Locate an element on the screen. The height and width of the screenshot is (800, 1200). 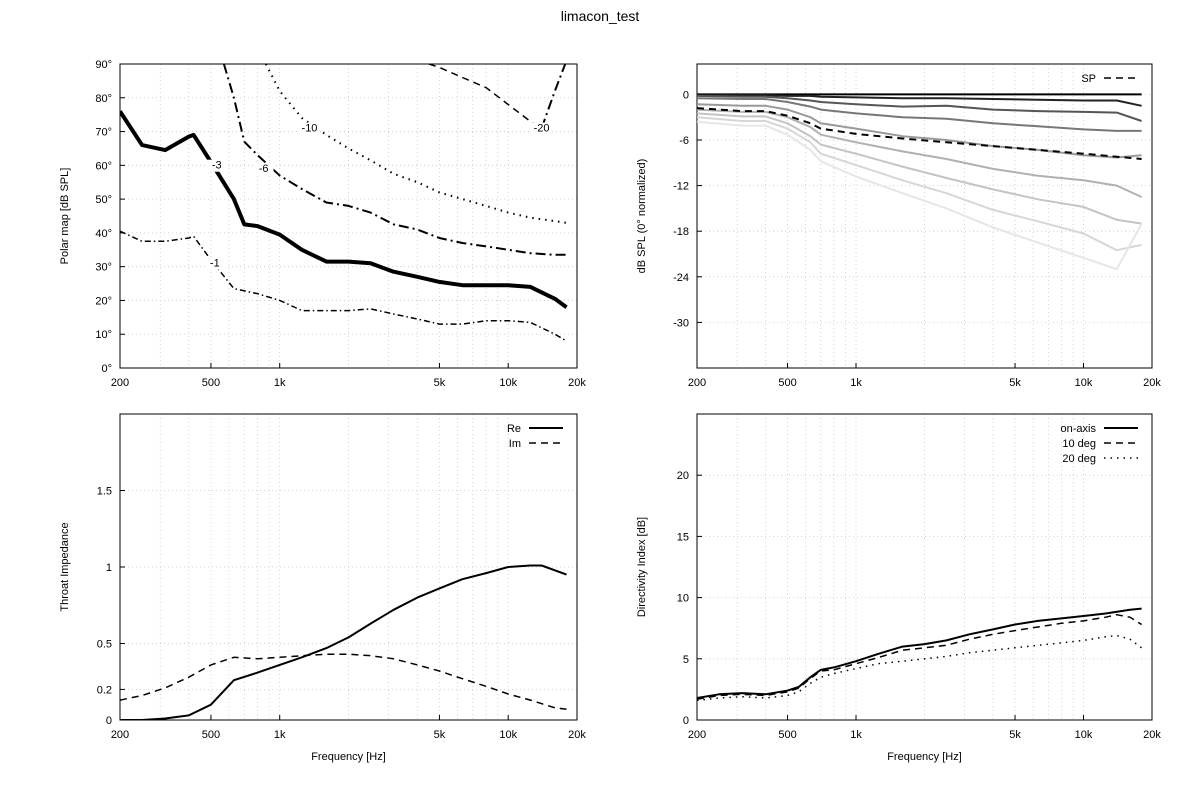
contour-label: -3 is located at coordinates (217, 166).